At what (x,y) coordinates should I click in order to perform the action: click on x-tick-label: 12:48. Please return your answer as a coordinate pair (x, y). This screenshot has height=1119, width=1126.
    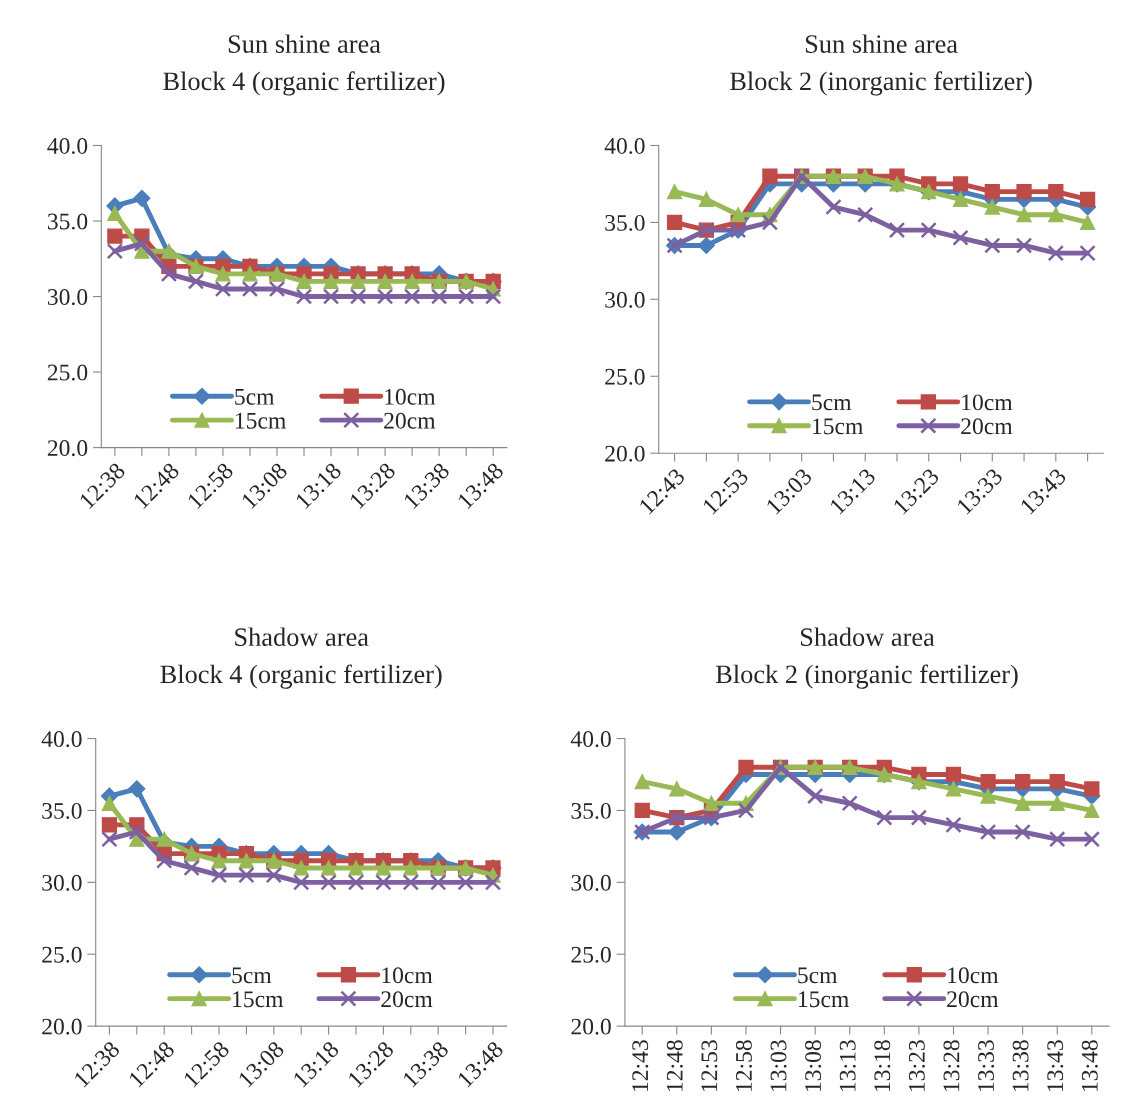
    Looking at the image, I should click on (674, 1066).